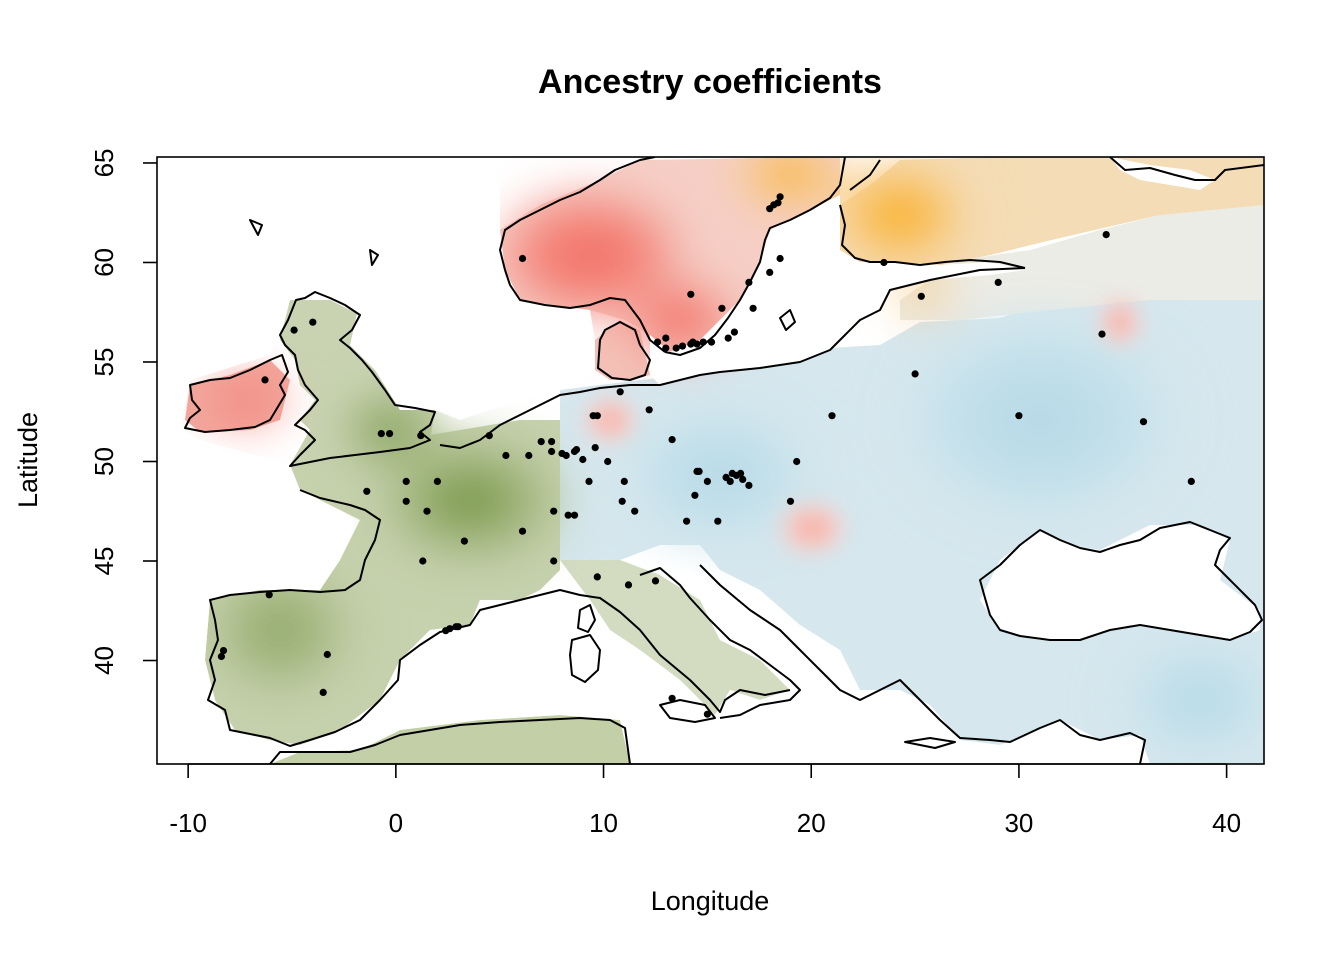 This screenshot has height=960, width=1344. What do you see at coordinates (104, 561) in the screenshot?
I see `y-tick-label: 45` at bounding box center [104, 561].